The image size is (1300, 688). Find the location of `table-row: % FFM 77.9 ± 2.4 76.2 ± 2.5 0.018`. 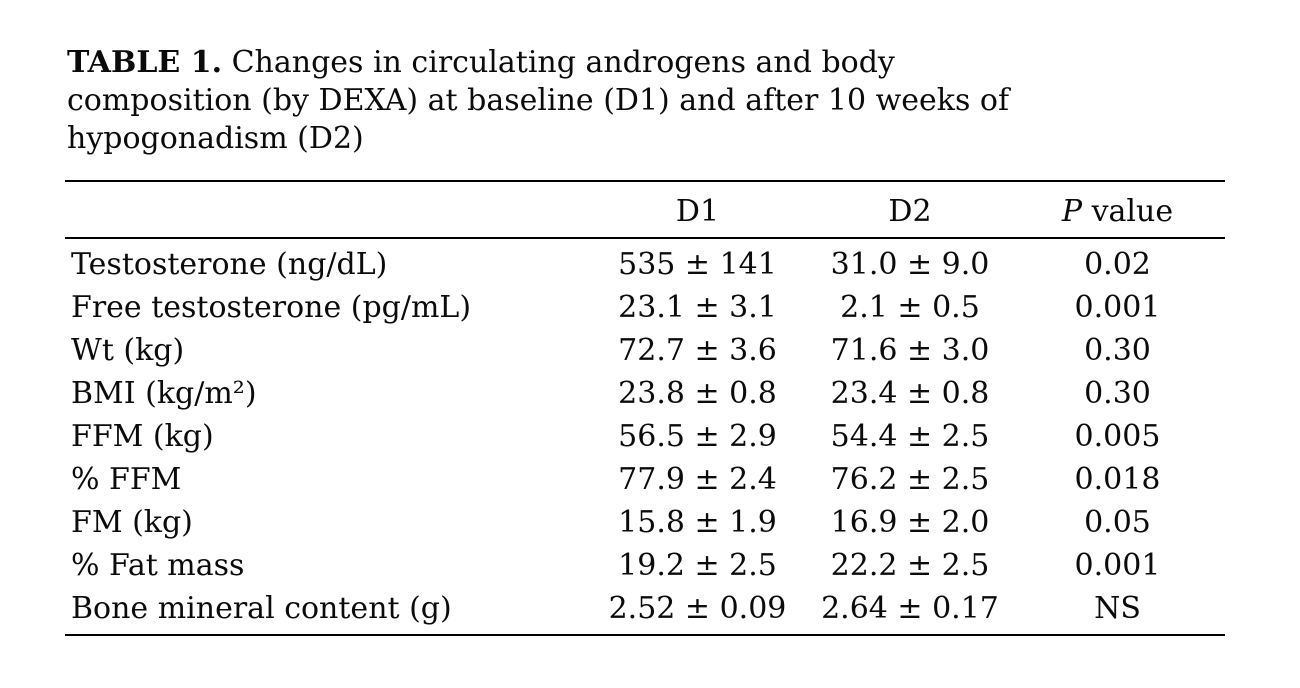

table-row: % FFM 77.9 ± 2.4 76.2 ± 2.5 0.018 is located at coordinates (645, 479).